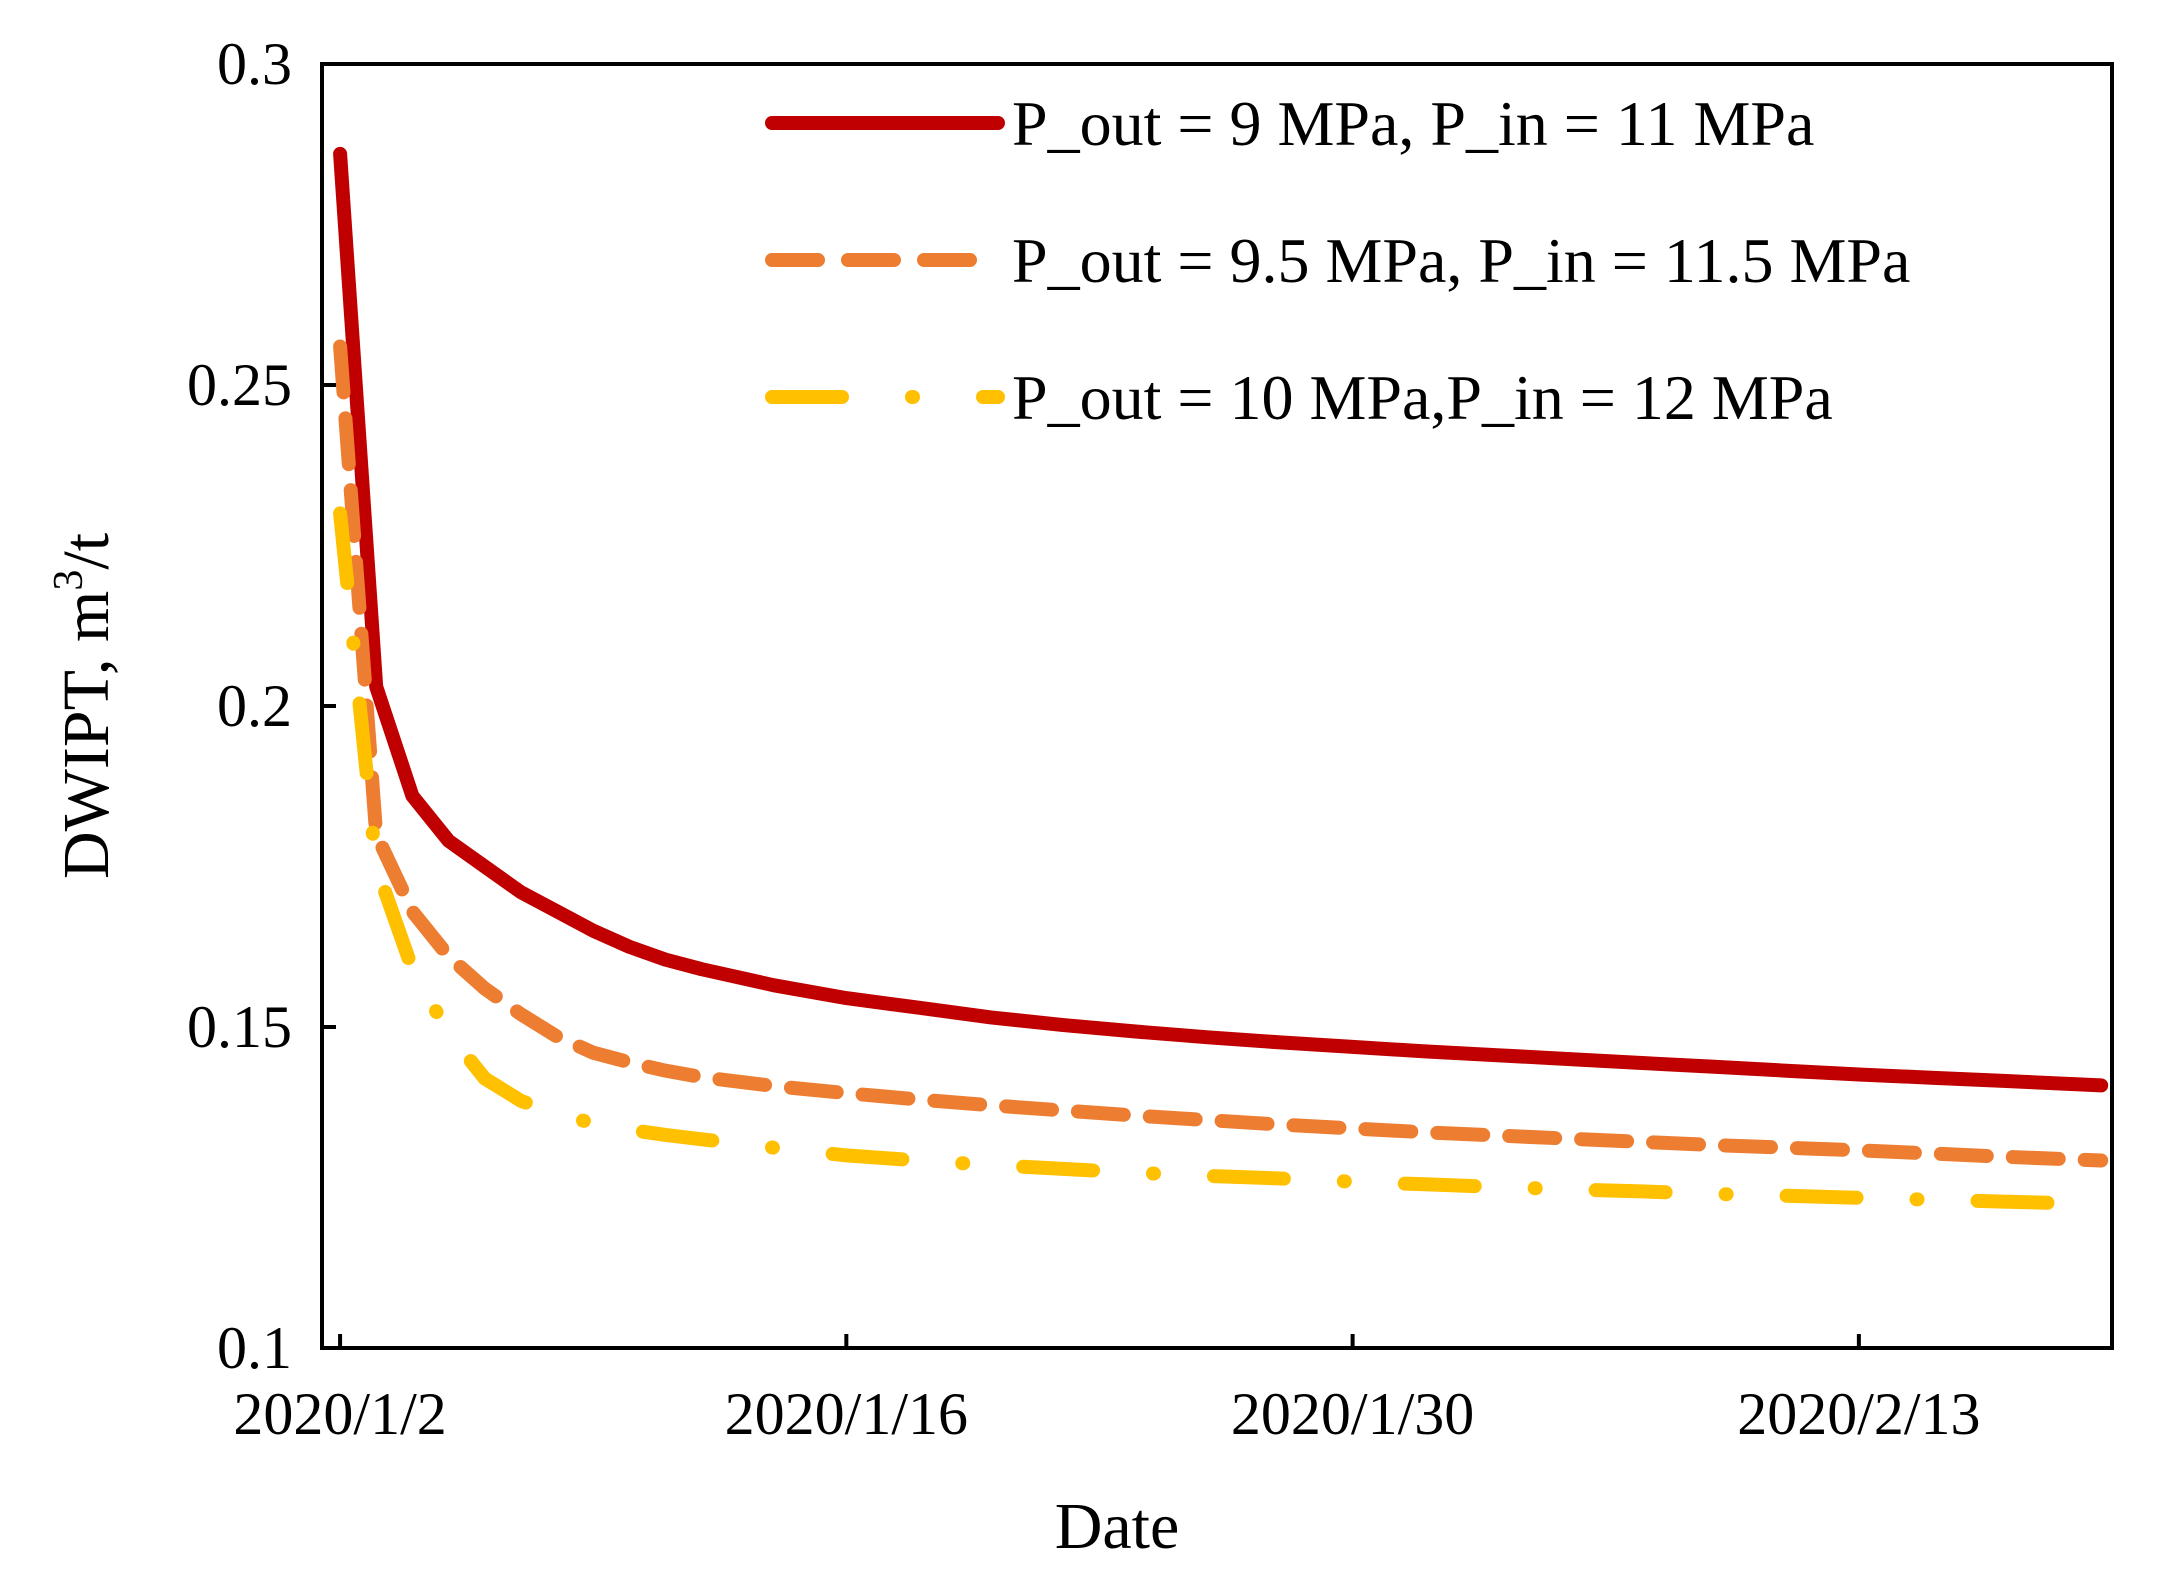 The height and width of the screenshot is (1593, 2166). I want to click on y-tick-label-4: 0.3, so click(254, 64).